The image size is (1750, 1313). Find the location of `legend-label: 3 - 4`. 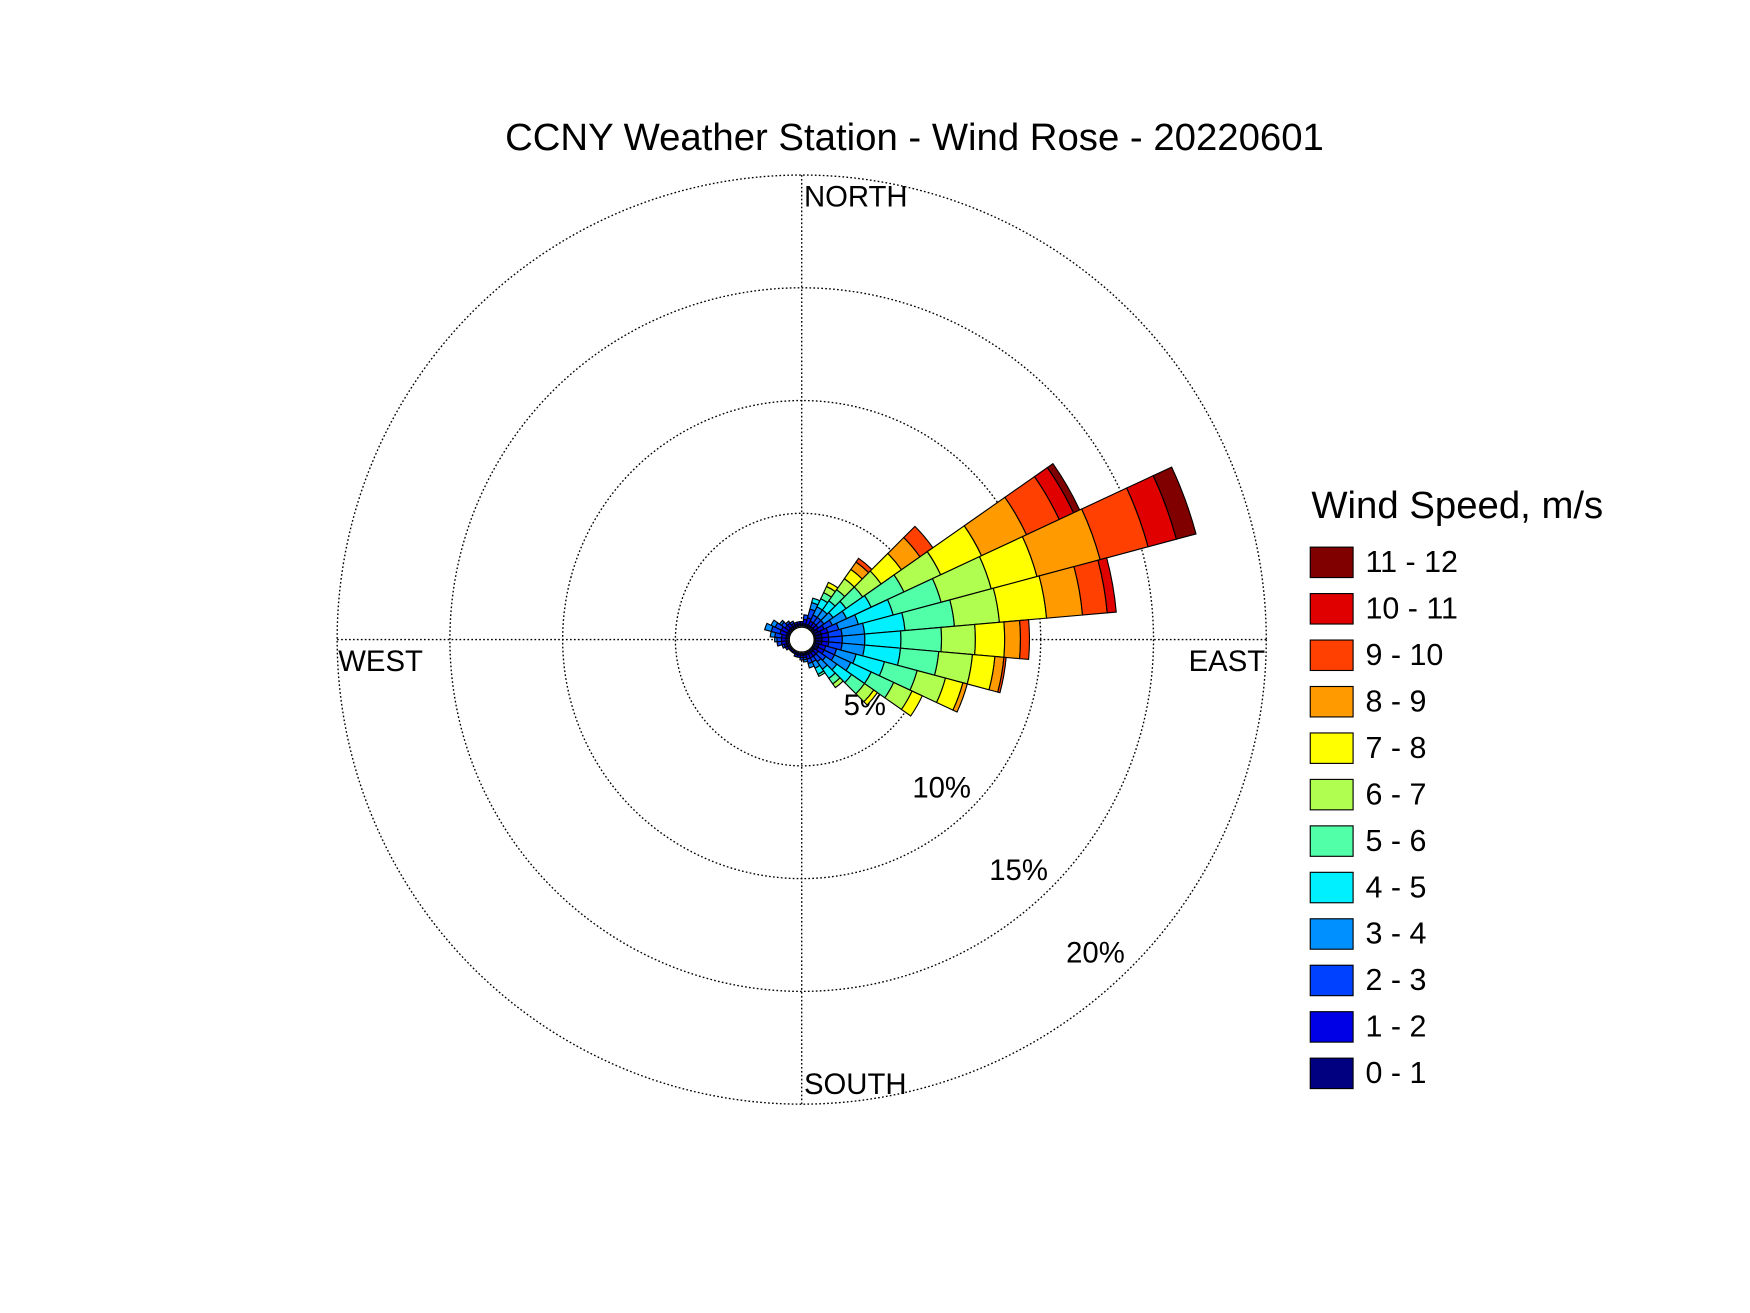

legend-label: 3 - 4 is located at coordinates (1395, 934).